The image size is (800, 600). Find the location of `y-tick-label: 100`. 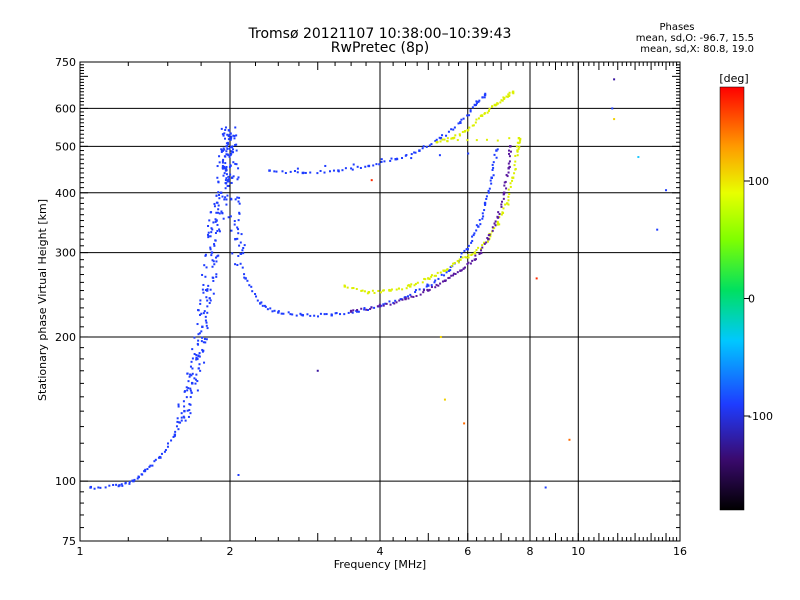

y-tick-label: 100 is located at coordinates (65, 481).